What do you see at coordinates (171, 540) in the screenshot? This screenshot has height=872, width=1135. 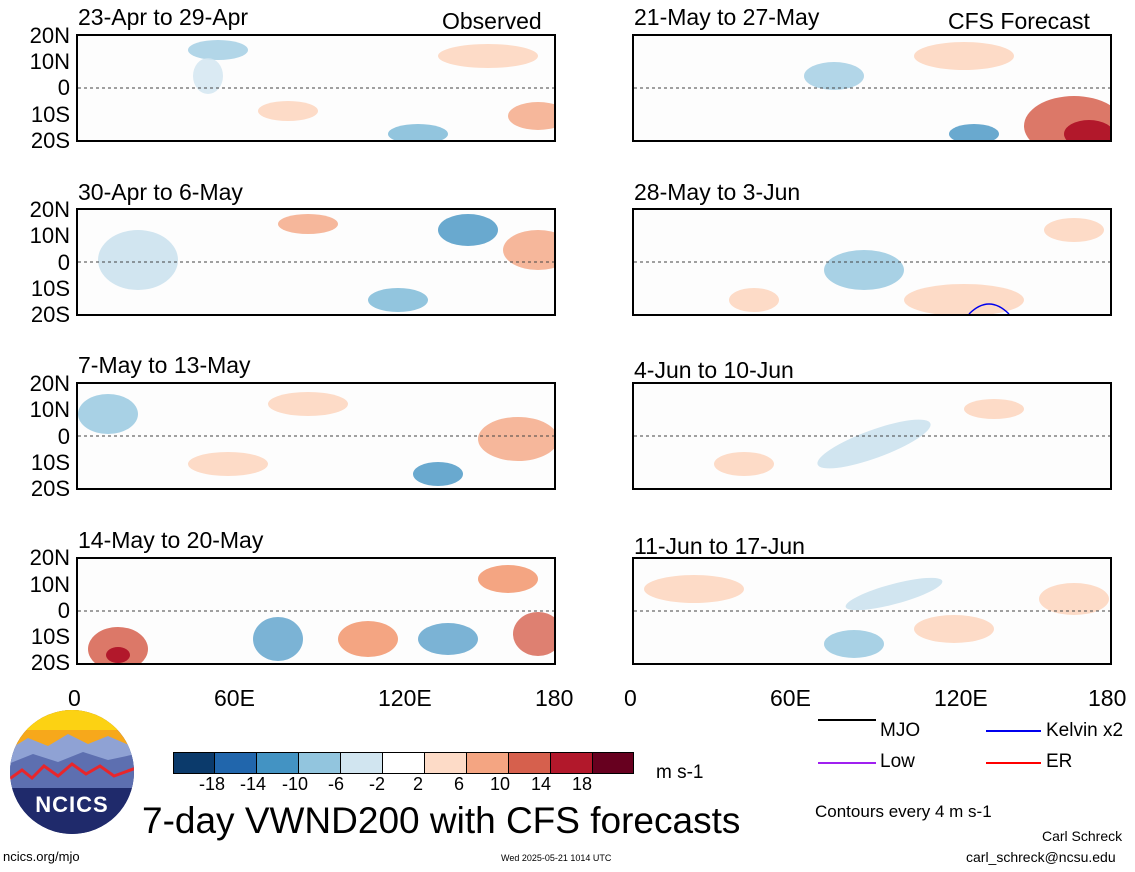 I see `panel-title-left-4: 14-May to 20-May` at bounding box center [171, 540].